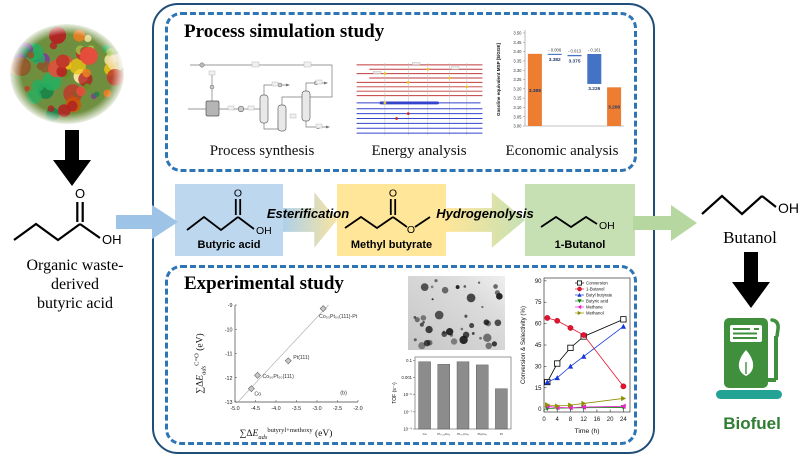 The height and width of the screenshot is (456, 800). Describe the element at coordinates (538, 303) in the screenshot. I see `svg-text: 75` at that location.